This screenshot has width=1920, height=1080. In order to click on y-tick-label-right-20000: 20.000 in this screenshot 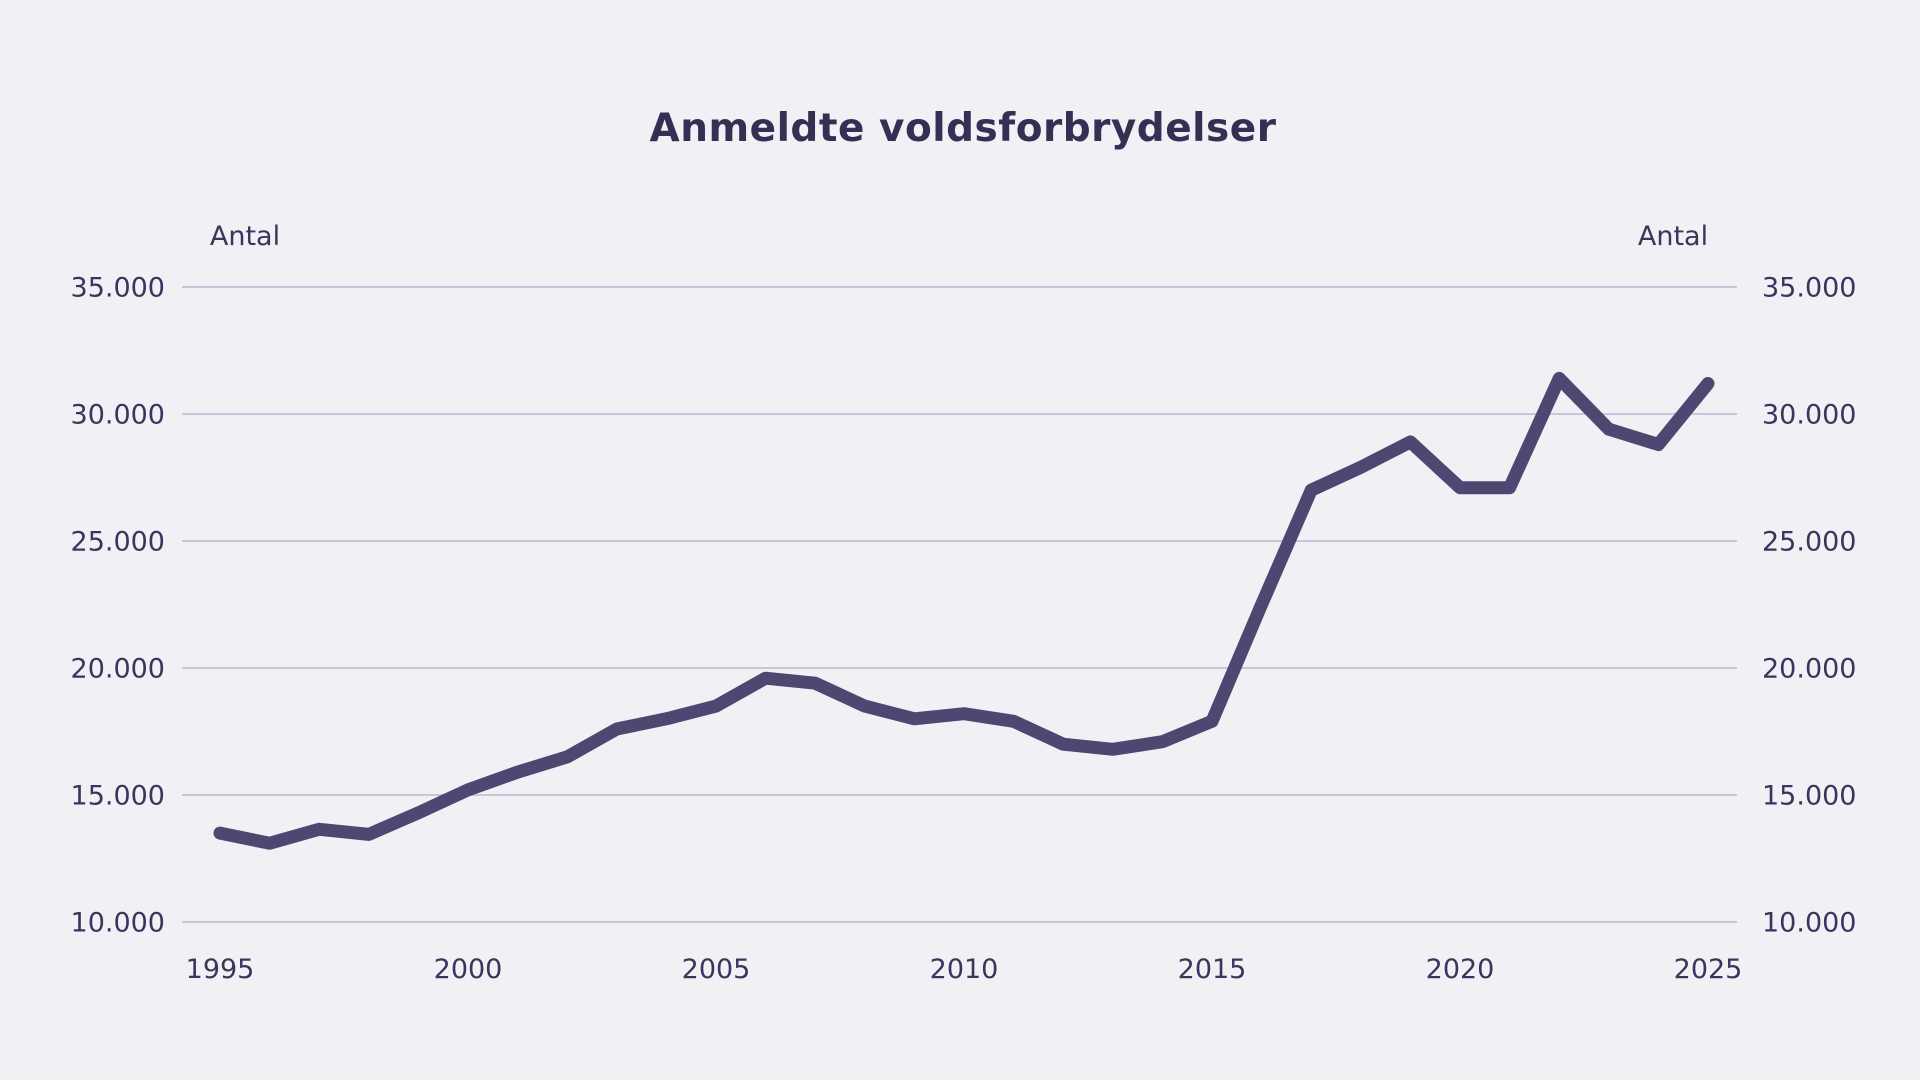, I will do `click(1809, 668)`.